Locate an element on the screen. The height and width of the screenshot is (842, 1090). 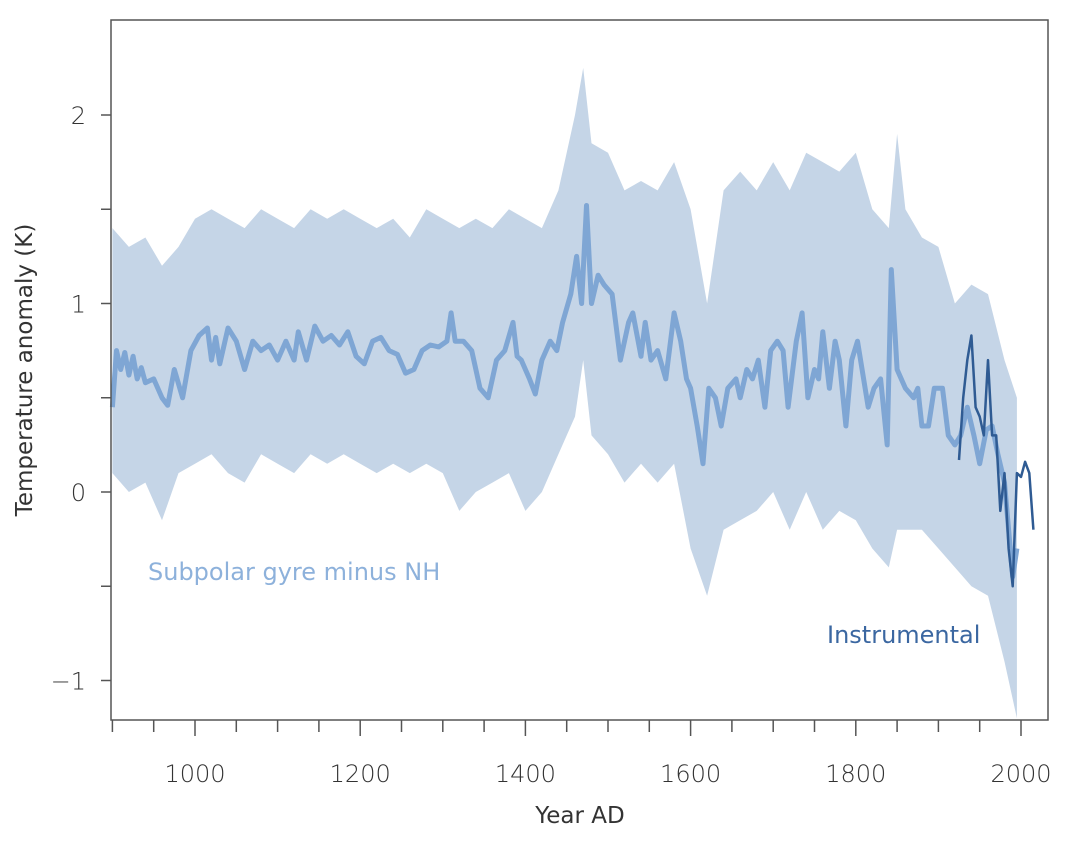
y-tick-label: 2 is located at coordinates (78, 116).